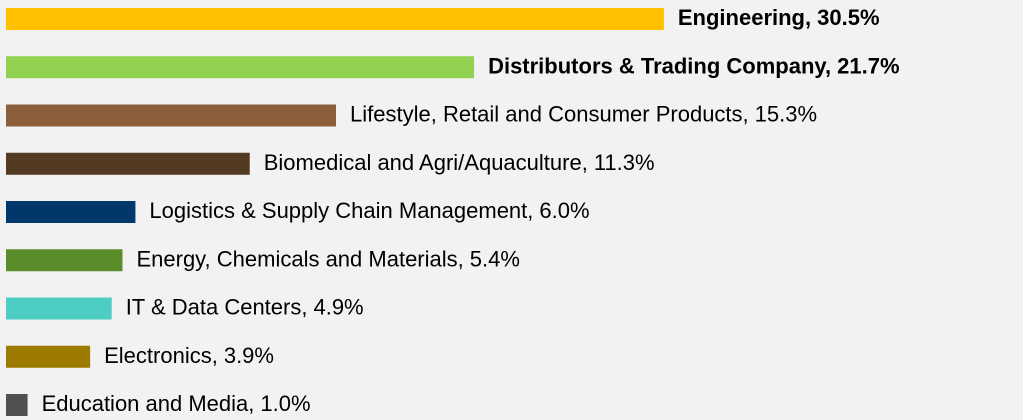 This screenshot has width=1023, height=420. Describe the element at coordinates (341, 210) in the screenshot. I see `category-label: Logistics & Supply Chain Management,` at that location.